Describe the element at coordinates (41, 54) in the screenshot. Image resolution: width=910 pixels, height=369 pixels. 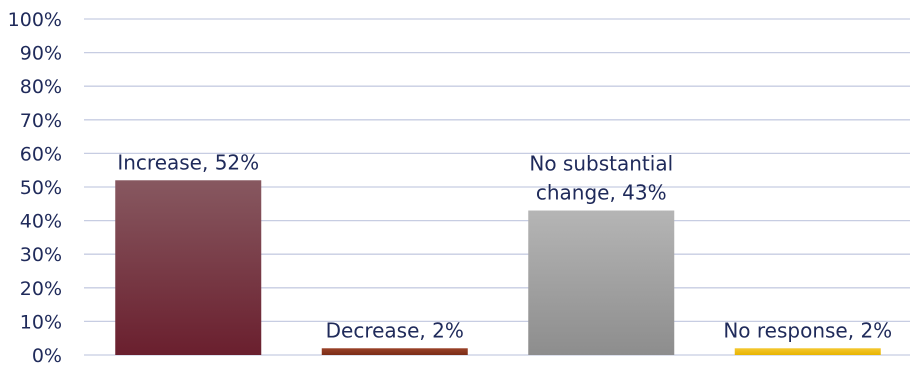
I see `y-tick-label: 90%` at that location.